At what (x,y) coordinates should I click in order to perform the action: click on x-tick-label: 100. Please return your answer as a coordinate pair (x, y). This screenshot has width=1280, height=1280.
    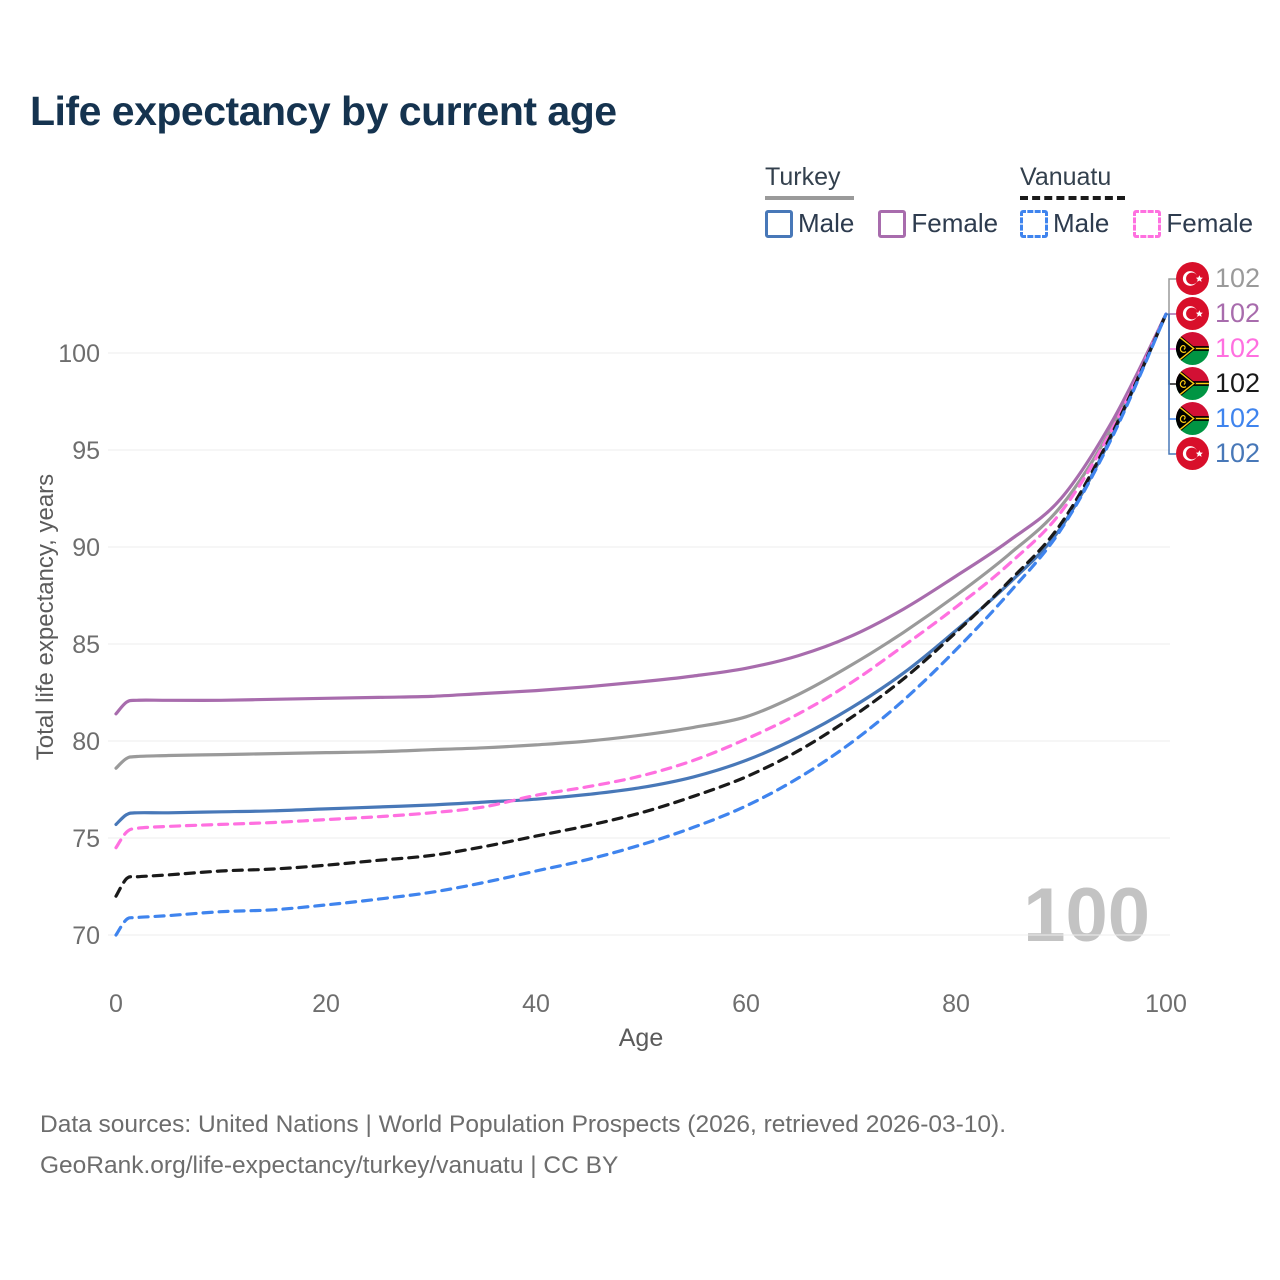
    Looking at the image, I should click on (1166, 1004).